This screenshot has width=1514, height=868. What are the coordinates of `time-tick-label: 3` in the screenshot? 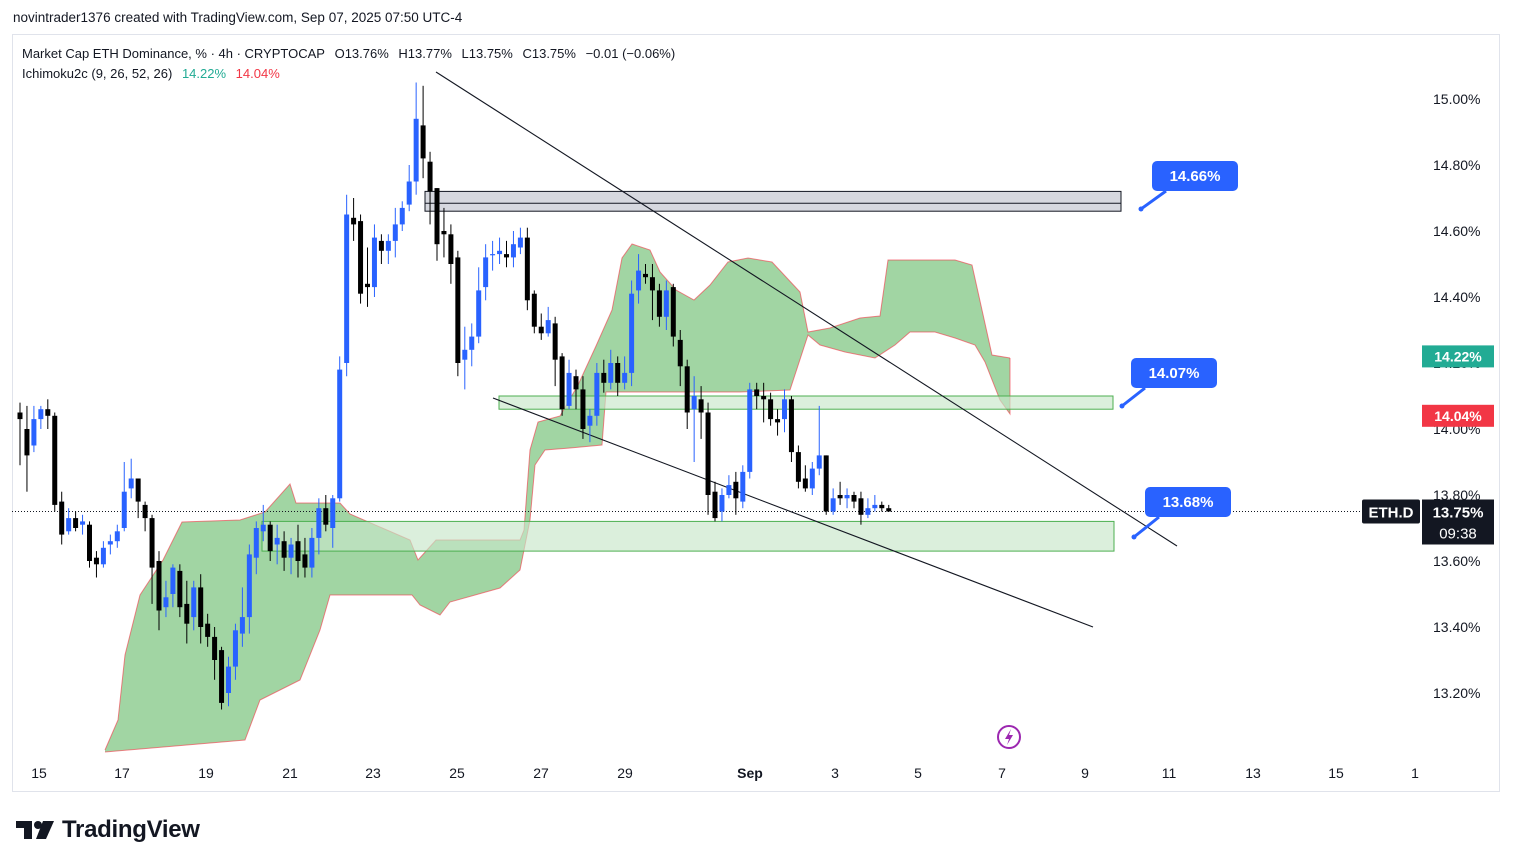 It's located at (835, 773).